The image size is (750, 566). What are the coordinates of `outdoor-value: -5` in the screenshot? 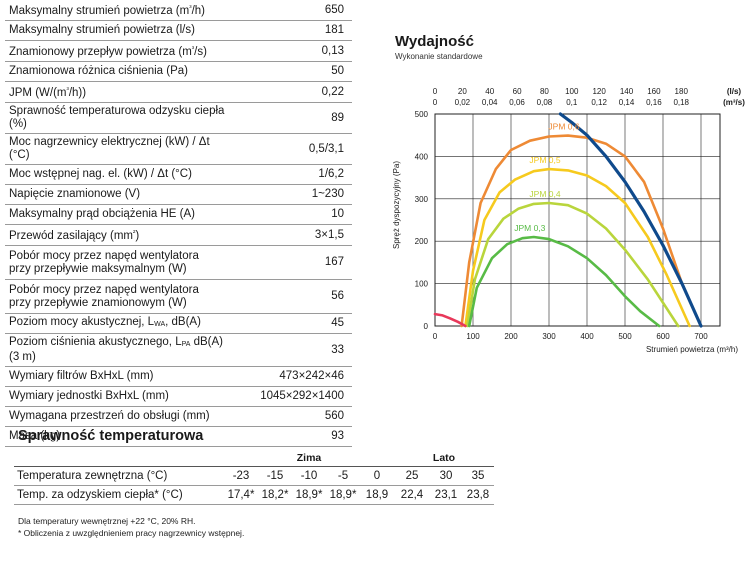 It's located at (343, 476).